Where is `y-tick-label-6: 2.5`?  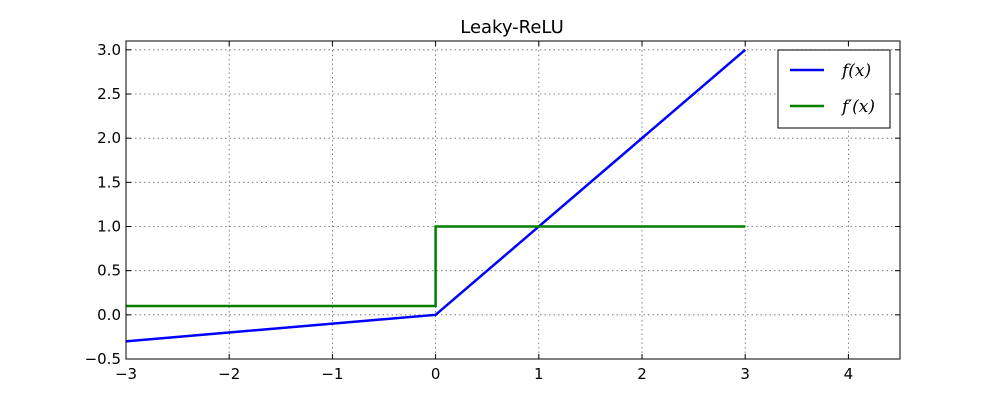
y-tick-label-6: 2.5 is located at coordinates (109, 94).